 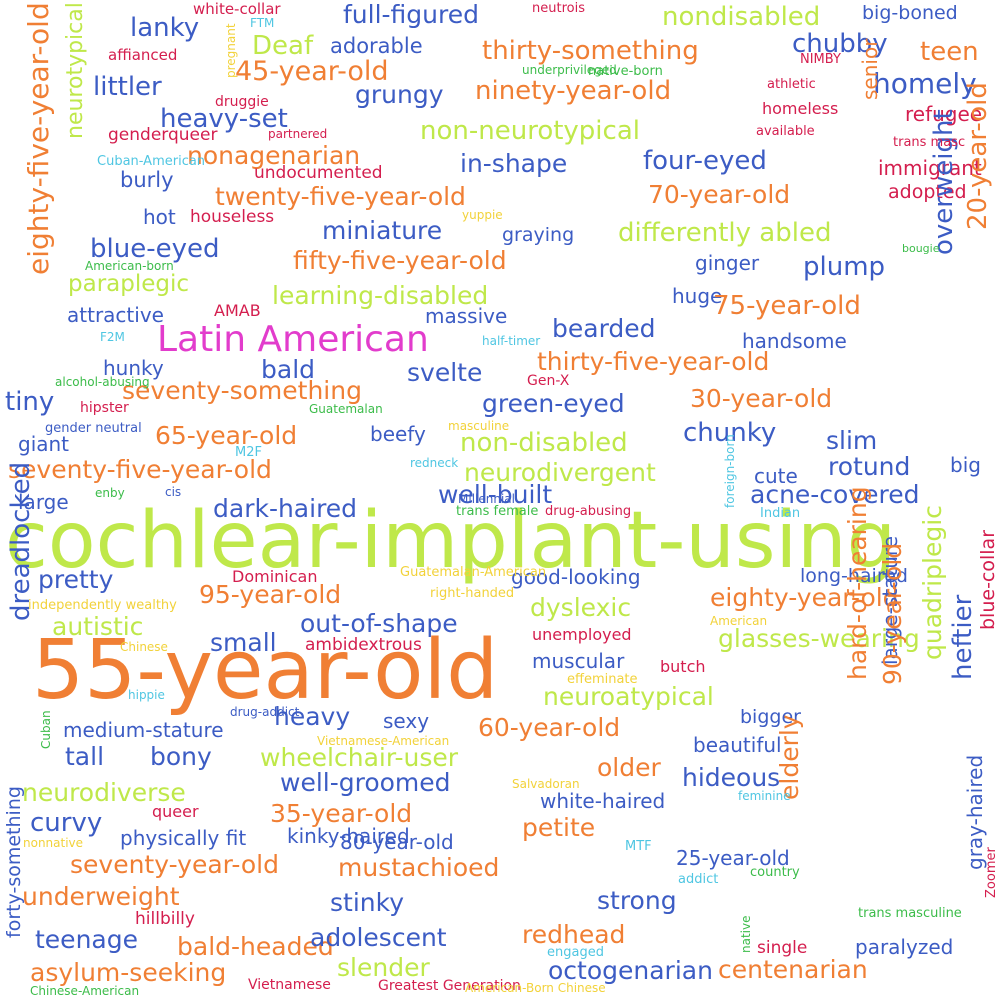 What do you see at coordinates (237, 9) in the screenshot?
I see `cloud-word: white-collar` at bounding box center [237, 9].